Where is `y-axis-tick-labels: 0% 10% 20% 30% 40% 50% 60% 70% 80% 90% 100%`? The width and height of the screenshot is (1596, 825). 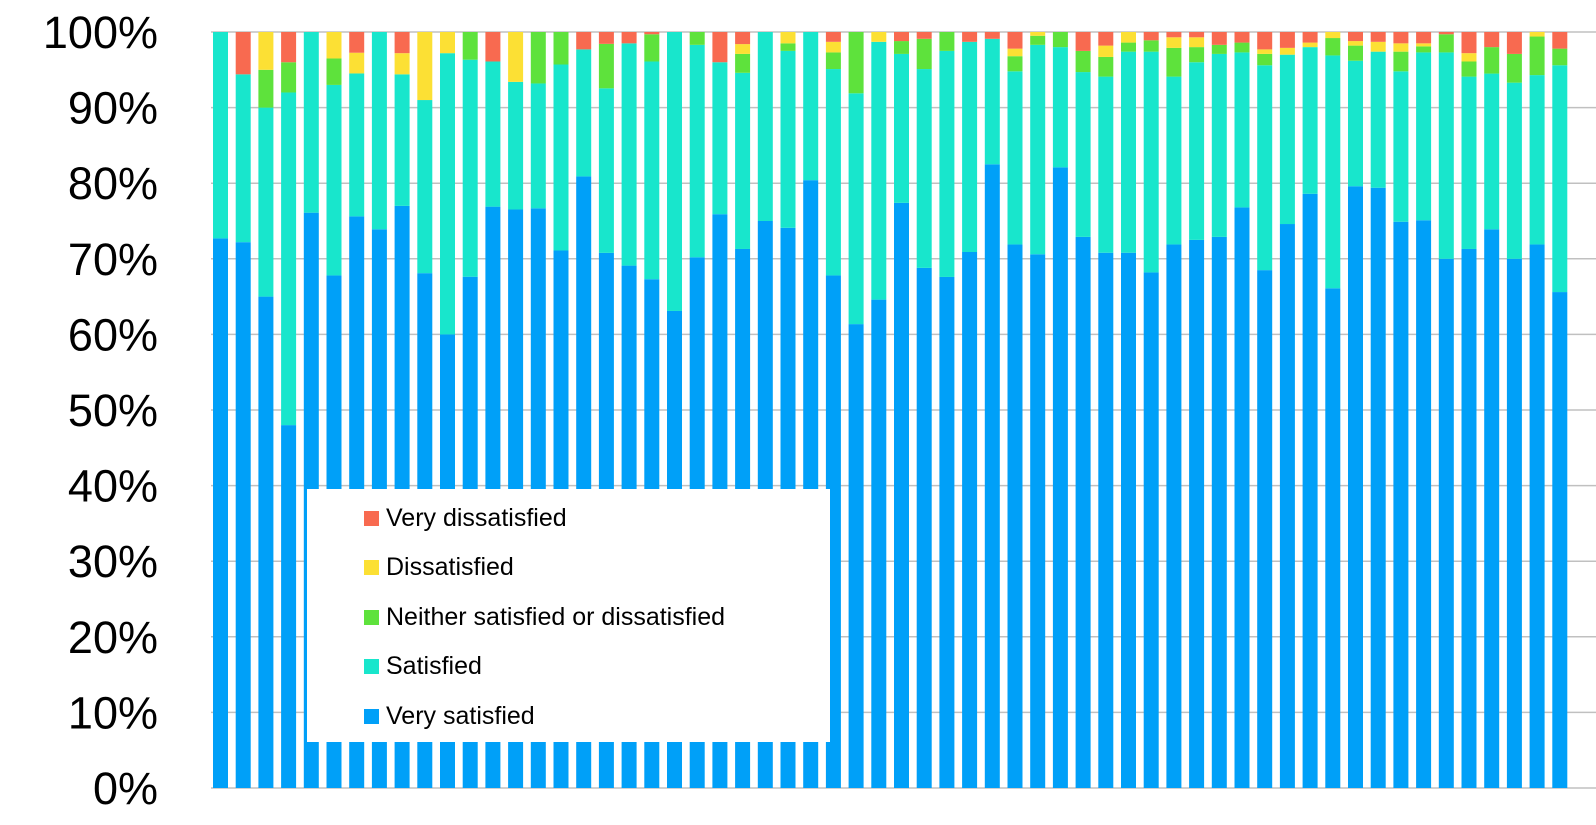 y-axis-tick-labels: 0% 10% 20% 30% 40% 50% 60% 70% 80% 90% 100% is located at coordinates (100, 410).